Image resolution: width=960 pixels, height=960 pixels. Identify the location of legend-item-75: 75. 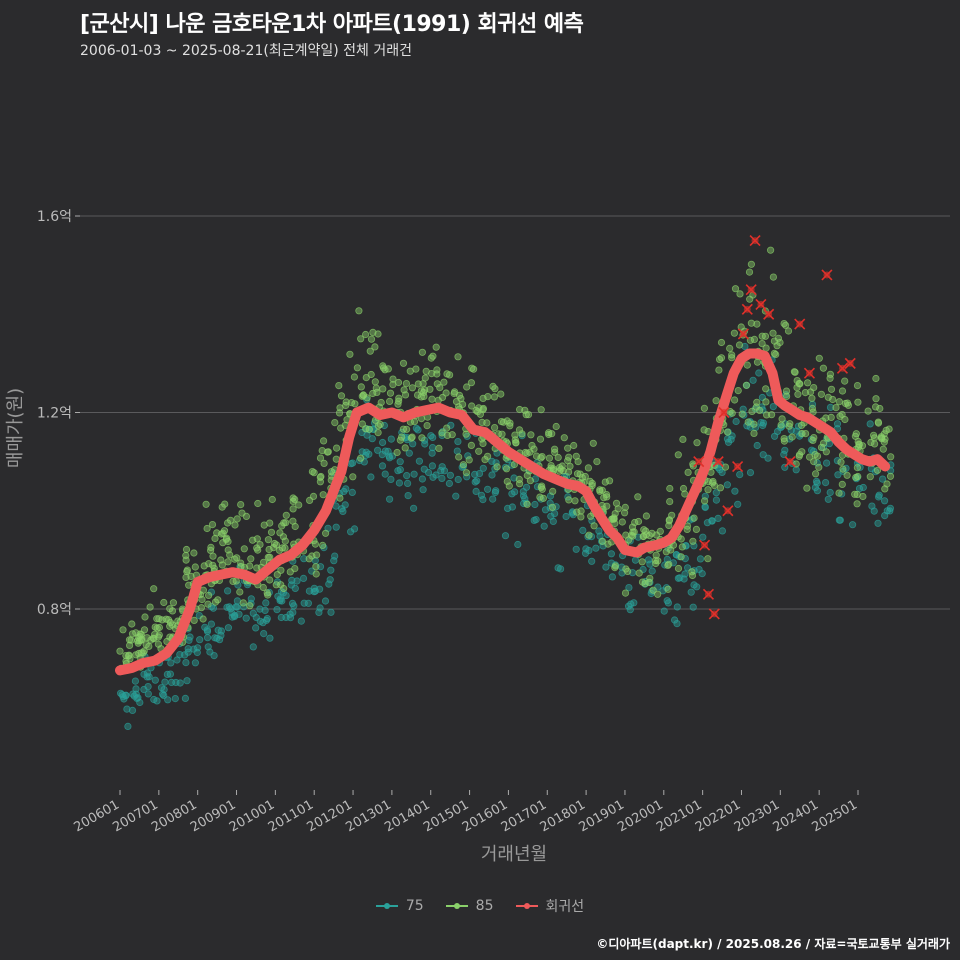
(399, 906).